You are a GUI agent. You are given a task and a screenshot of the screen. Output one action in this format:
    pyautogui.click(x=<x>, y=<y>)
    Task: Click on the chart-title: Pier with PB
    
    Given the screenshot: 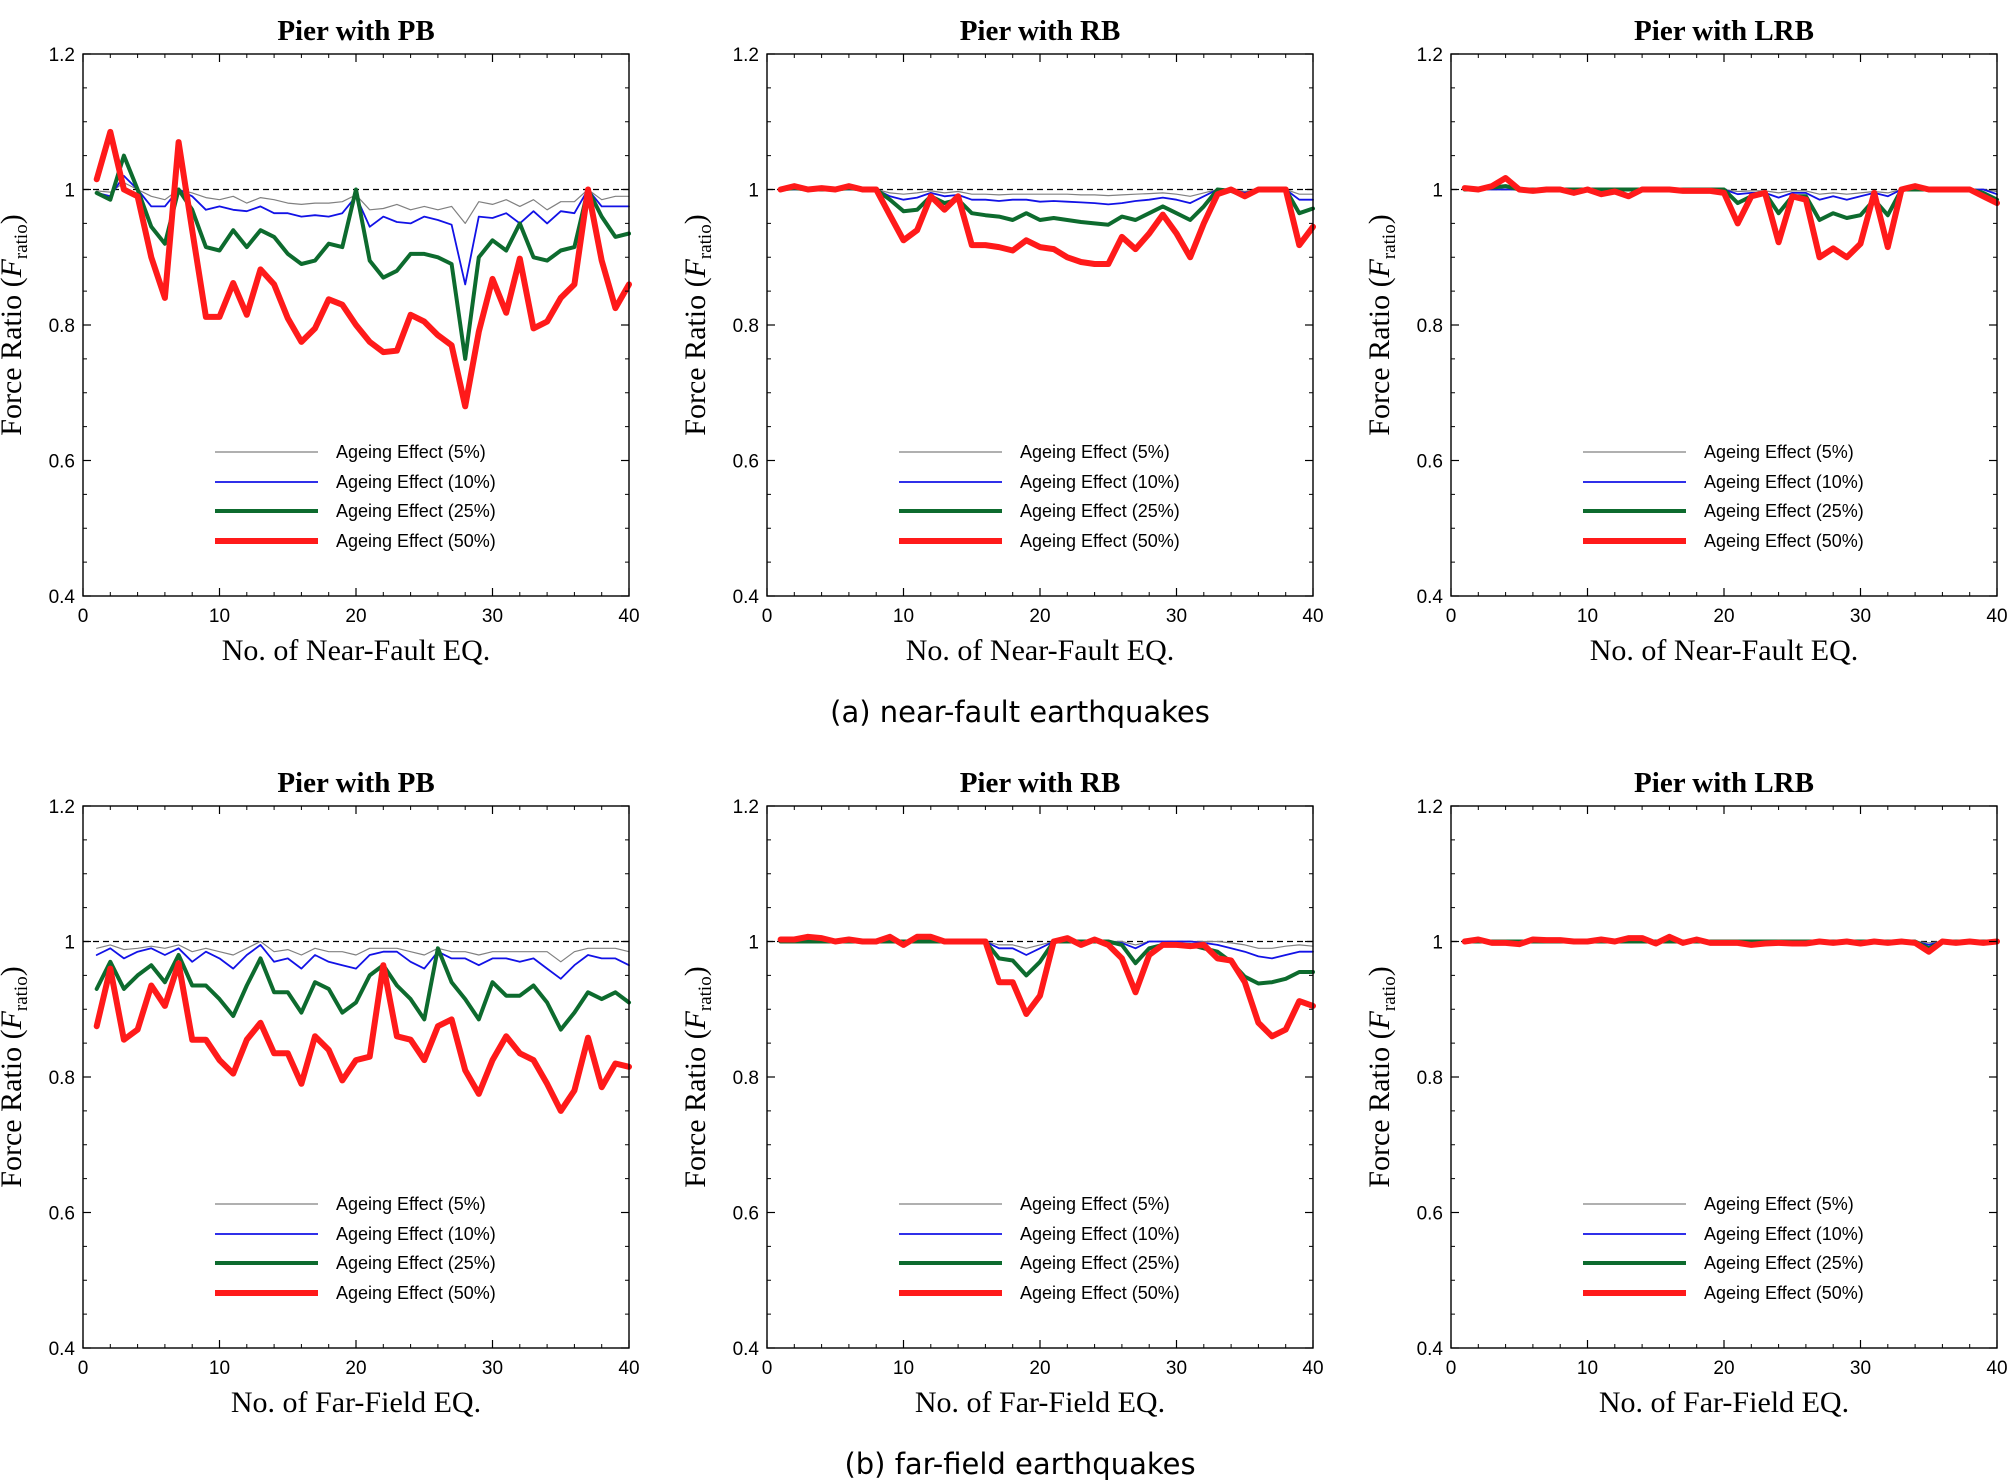 What is the action you would take?
    pyautogui.click(x=355, y=31)
    